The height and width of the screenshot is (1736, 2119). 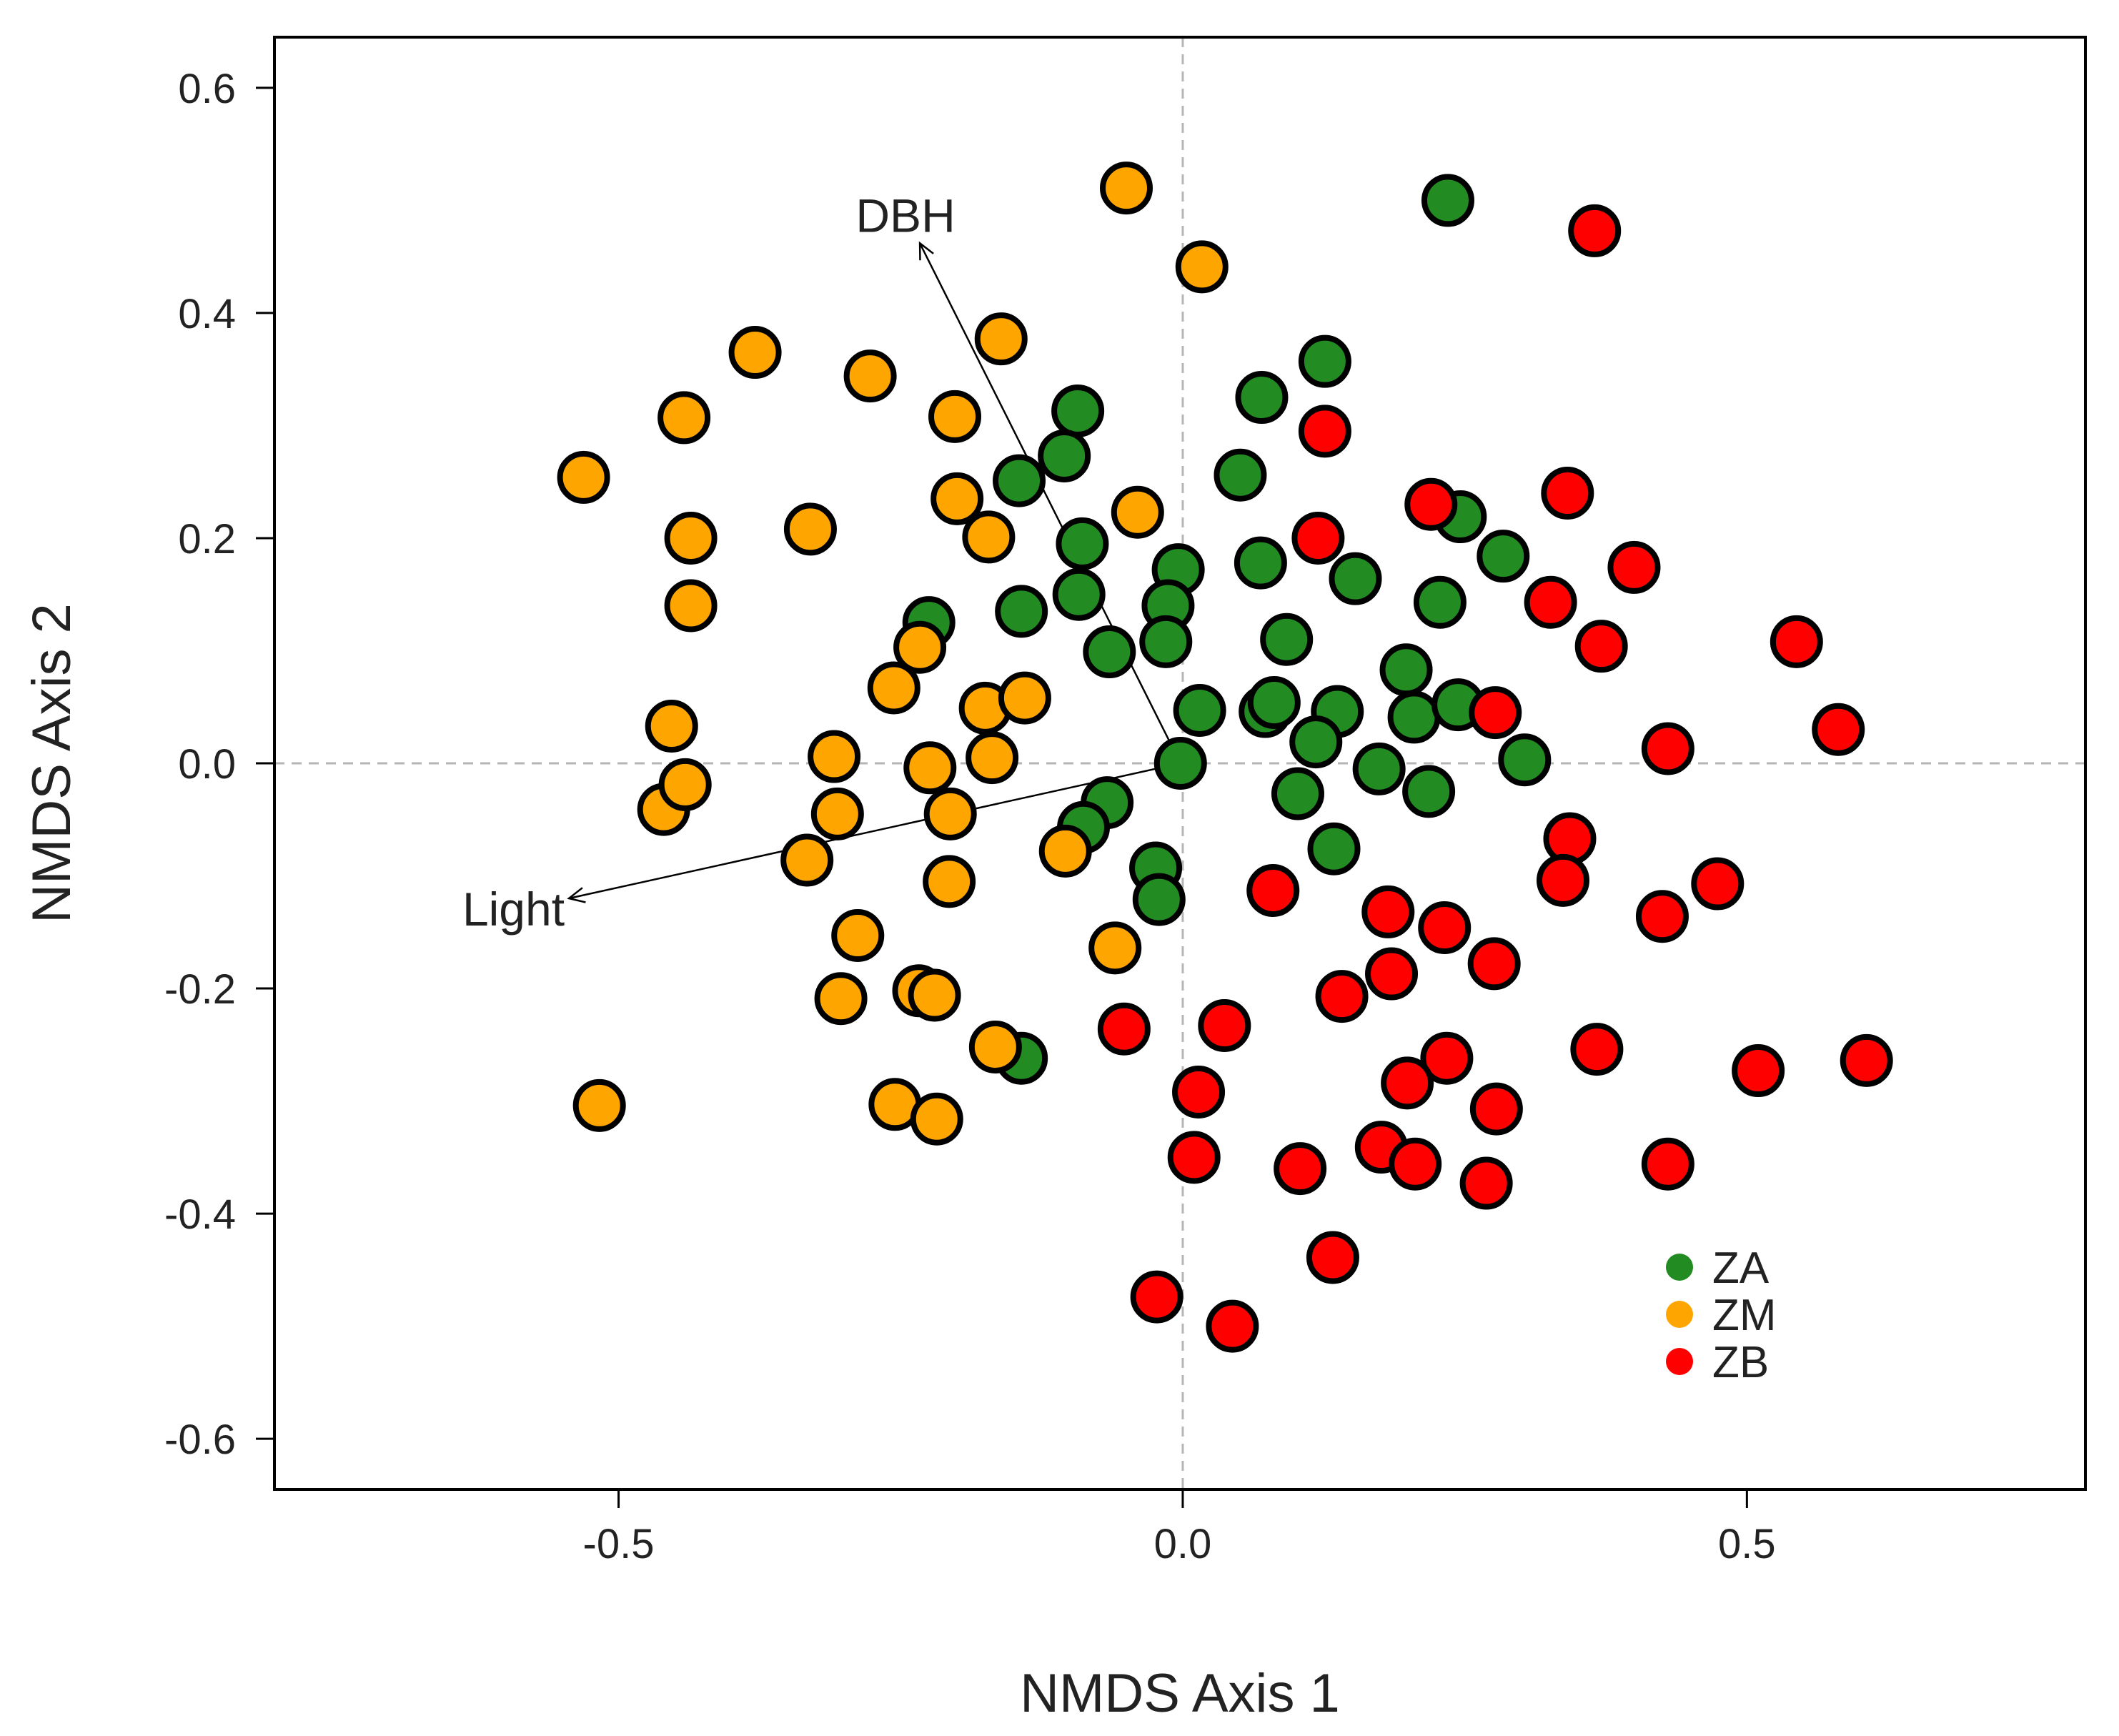 What do you see at coordinates (207, 539) in the screenshot?
I see `y-tick-label: 0.2` at bounding box center [207, 539].